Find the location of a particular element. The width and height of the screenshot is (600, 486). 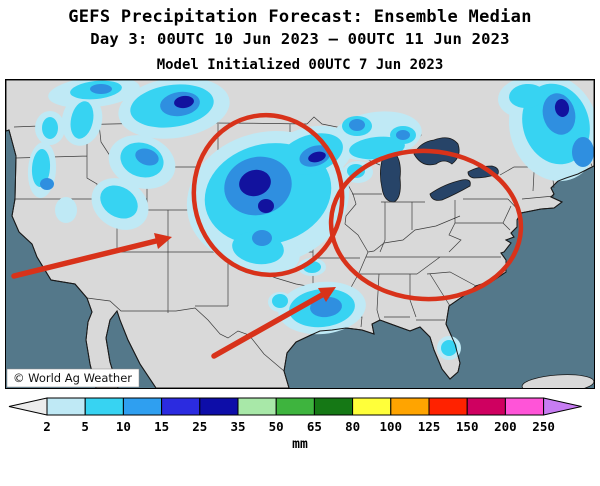

colorbar-tick-label: 125 is located at coordinates (429, 426).